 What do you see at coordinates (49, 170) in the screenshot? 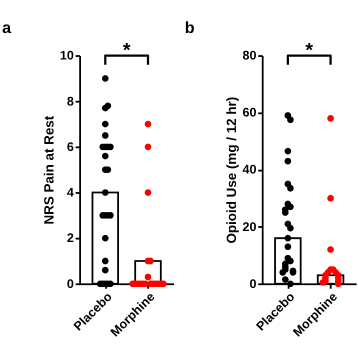
I see `y-axis-title: NRS Pain at Rest` at bounding box center [49, 170].